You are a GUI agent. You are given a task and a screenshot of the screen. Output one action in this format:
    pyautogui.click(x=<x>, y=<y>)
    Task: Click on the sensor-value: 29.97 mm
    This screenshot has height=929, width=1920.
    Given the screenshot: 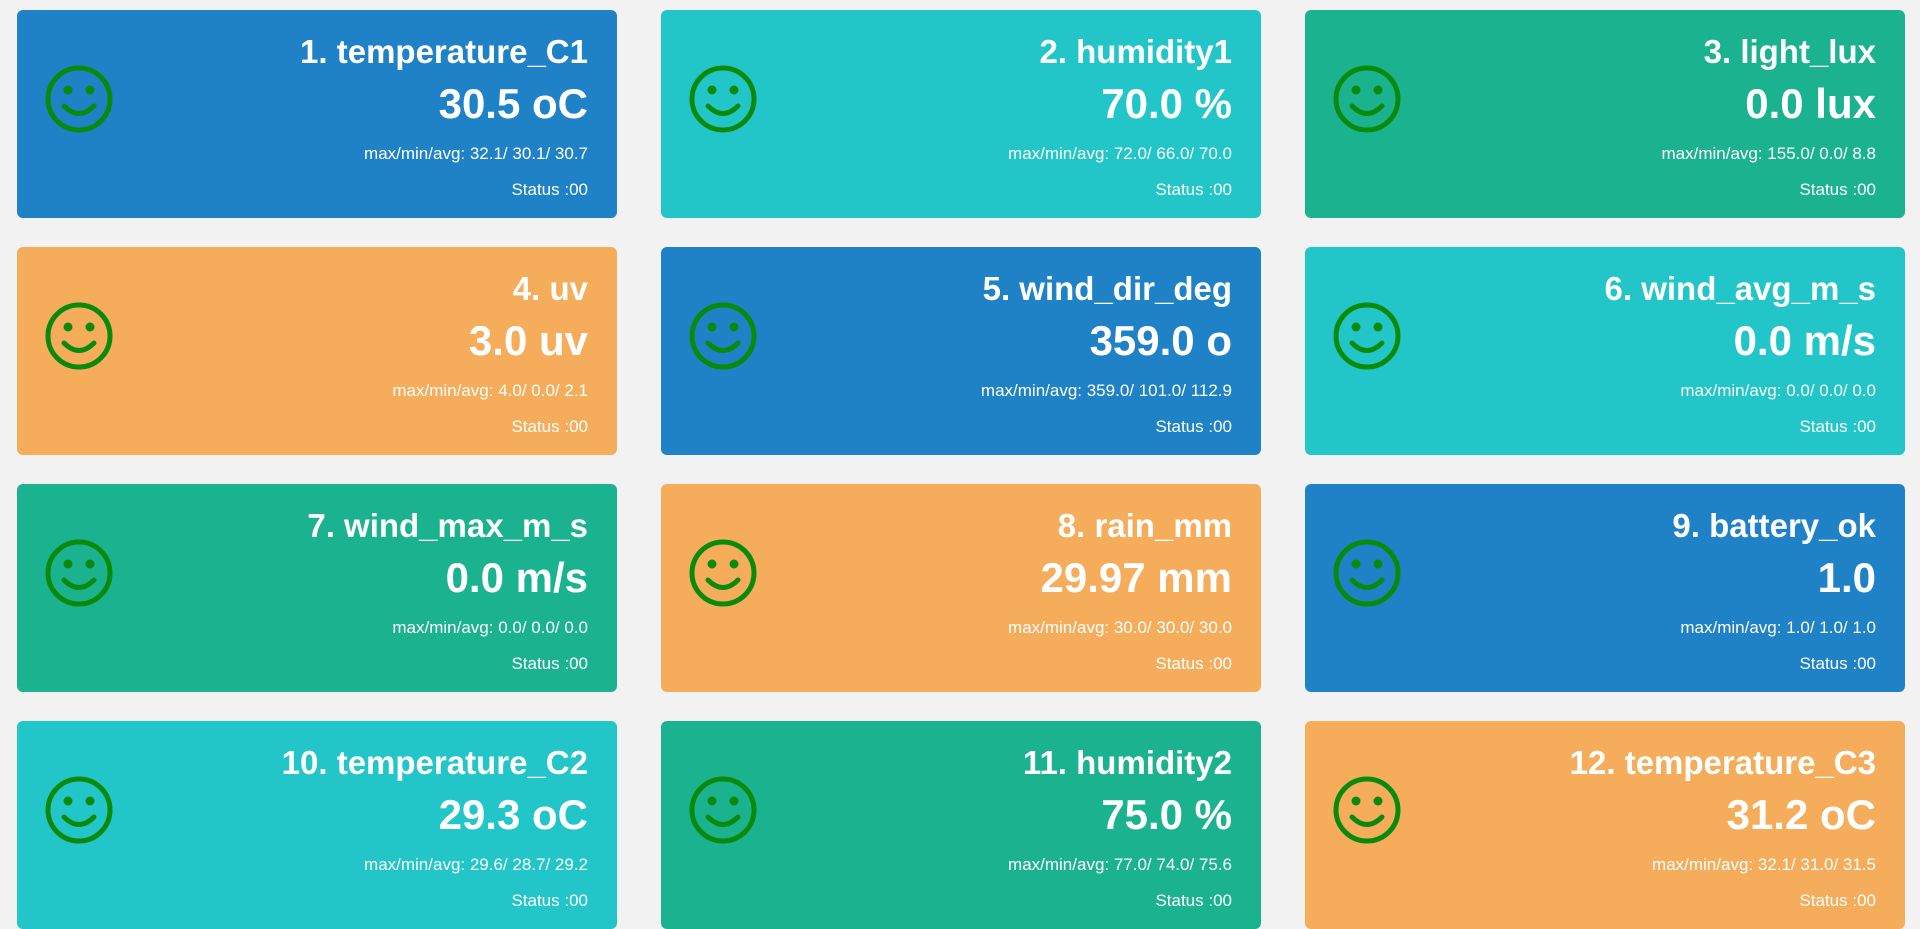 What is the action you would take?
    pyautogui.click(x=1136, y=577)
    